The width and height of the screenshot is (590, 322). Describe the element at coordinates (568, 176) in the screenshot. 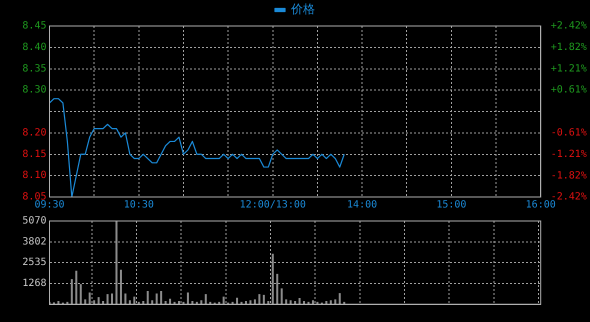

I see `y2-tick-label: -1.82%` at that location.